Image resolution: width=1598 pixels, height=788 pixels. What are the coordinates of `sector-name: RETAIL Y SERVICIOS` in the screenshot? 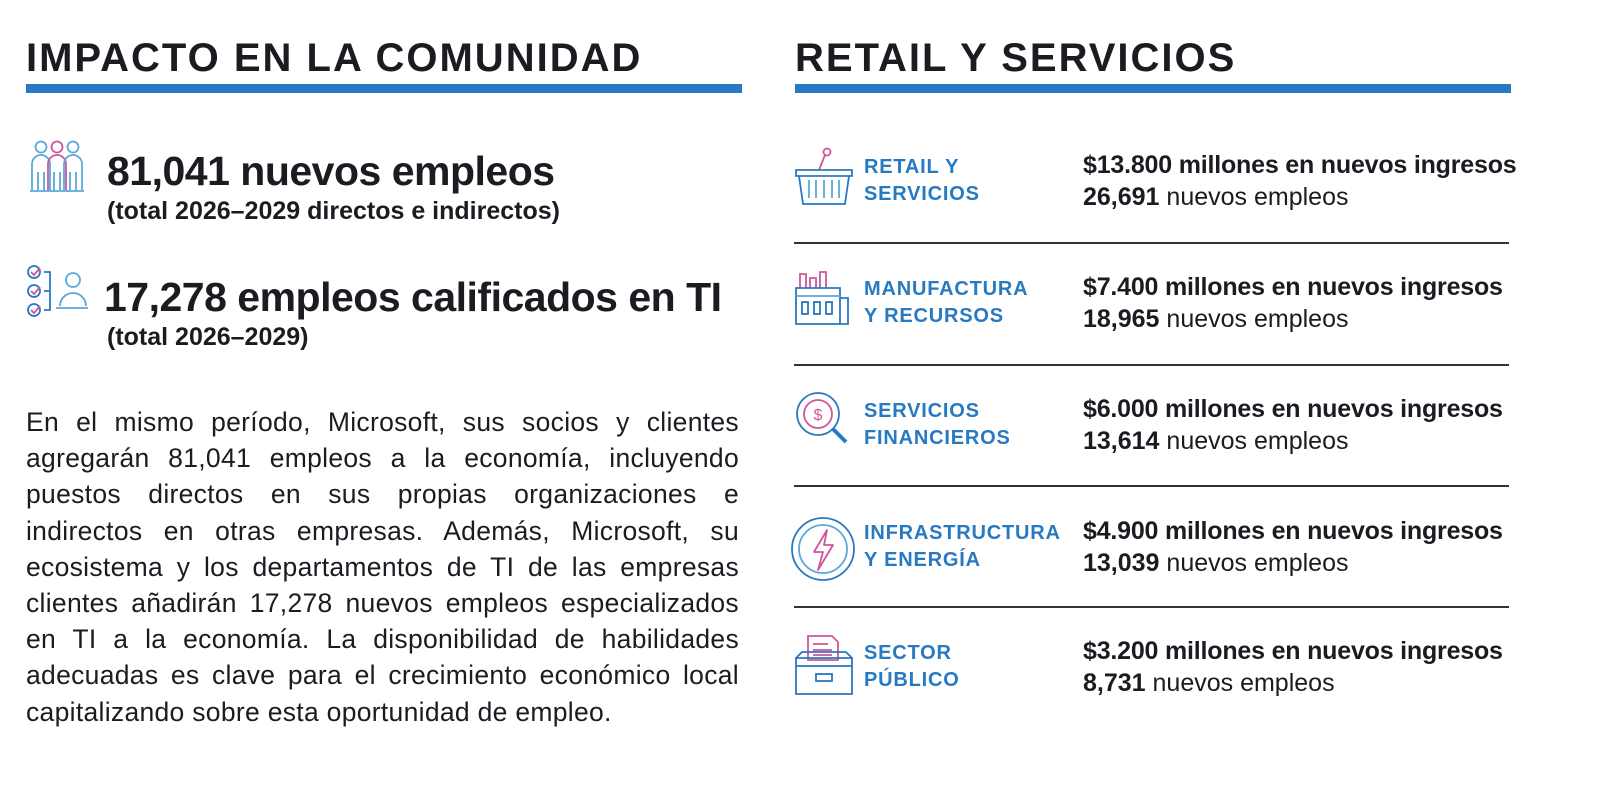 It's located at (922, 180).